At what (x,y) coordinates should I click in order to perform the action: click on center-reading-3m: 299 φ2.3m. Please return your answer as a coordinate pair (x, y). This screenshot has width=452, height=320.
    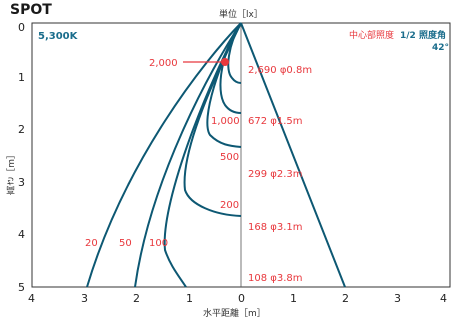
    Looking at the image, I should click on (275, 174).